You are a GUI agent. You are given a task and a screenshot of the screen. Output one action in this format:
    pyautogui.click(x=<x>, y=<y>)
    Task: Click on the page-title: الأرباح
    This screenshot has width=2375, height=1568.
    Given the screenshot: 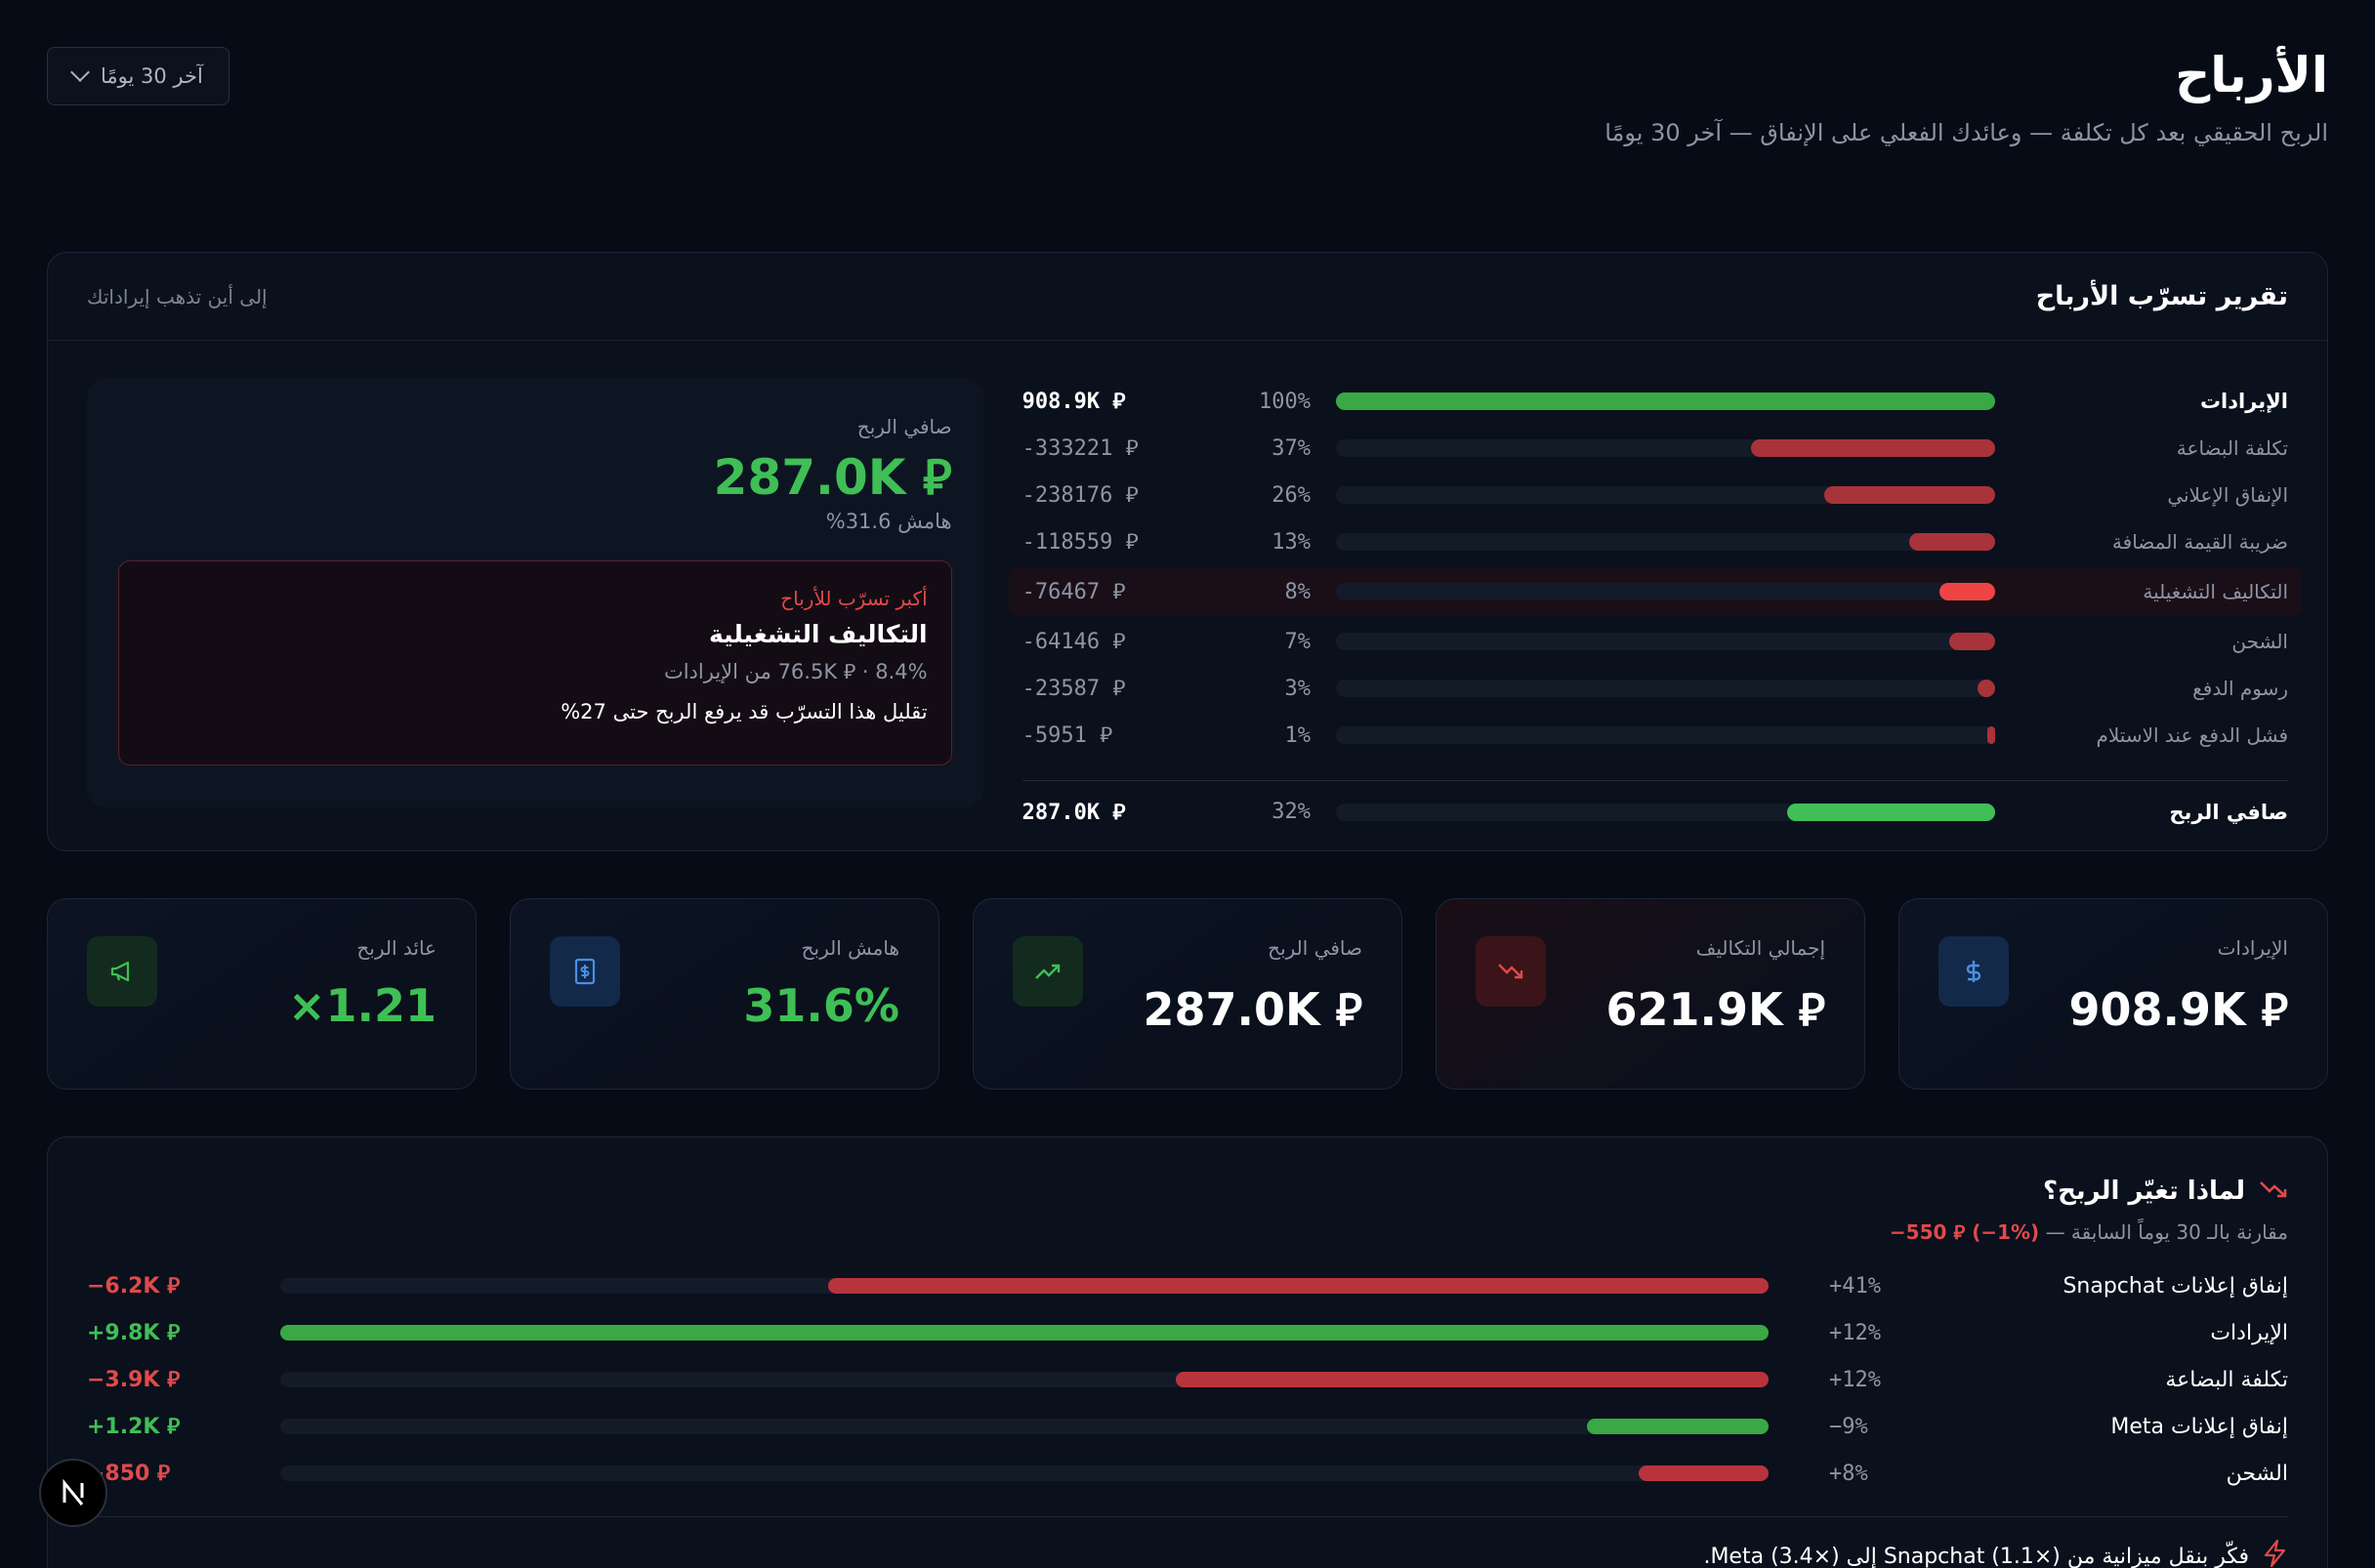 What is the action you would take?
    pyautogui.click(x=2251, y=75)
    